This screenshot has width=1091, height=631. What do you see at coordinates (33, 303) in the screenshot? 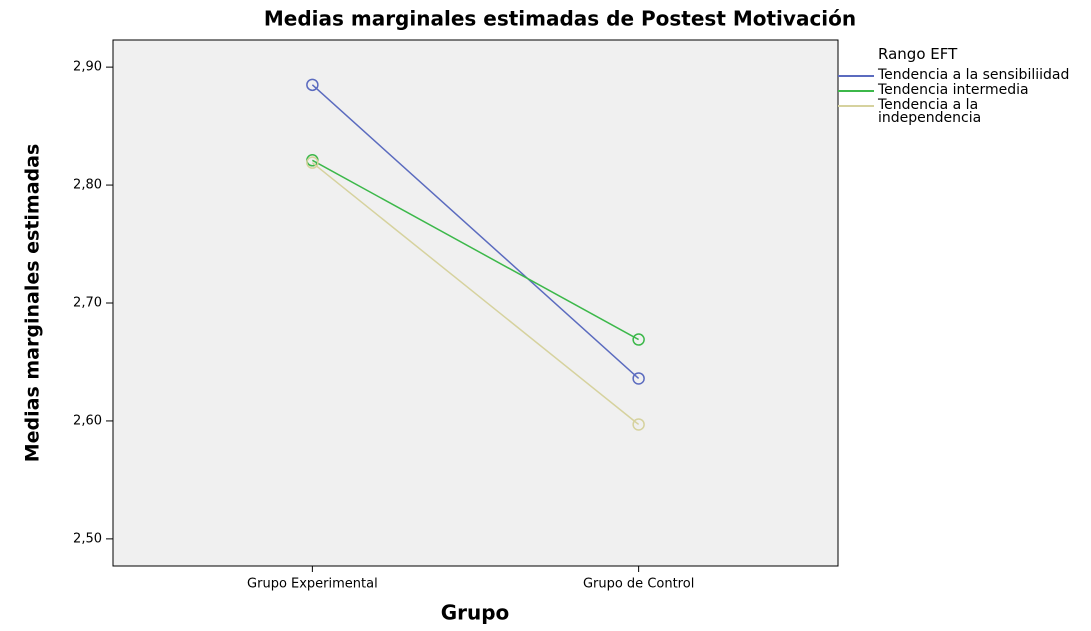
I see `y-axis-title: Medias marginales estimadas` at bounding box center [33, 303].